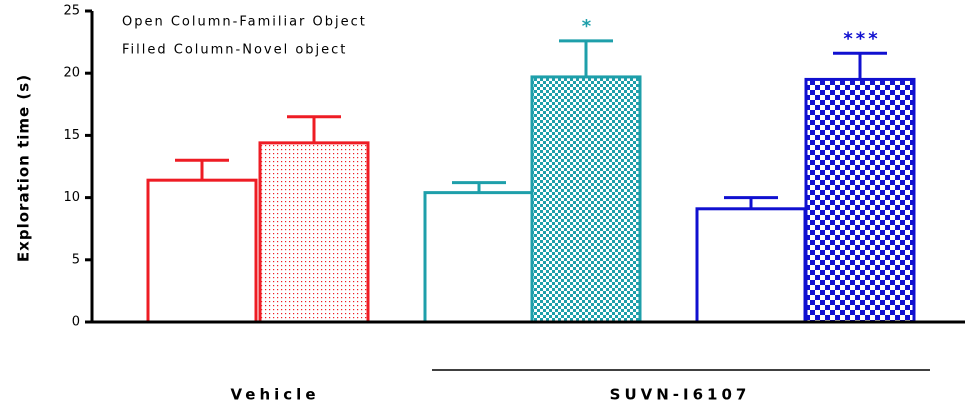 The width and height of the screenshot is (966, 407). Describe the element at coordinates (71, 135) in the screenshot. I see `y-tick-label: 15` at that location.